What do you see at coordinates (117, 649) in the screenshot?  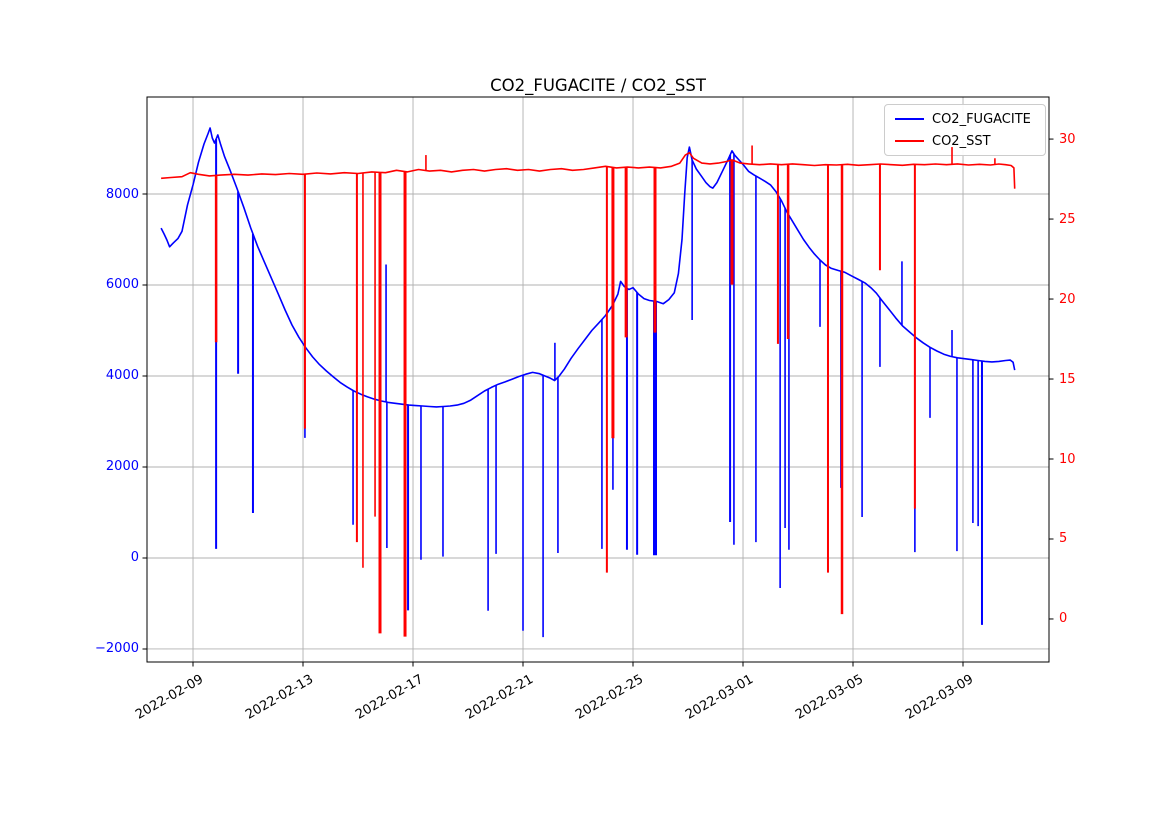 I see `y-left-tick-label: −2000` at bounding box center [117, 649].